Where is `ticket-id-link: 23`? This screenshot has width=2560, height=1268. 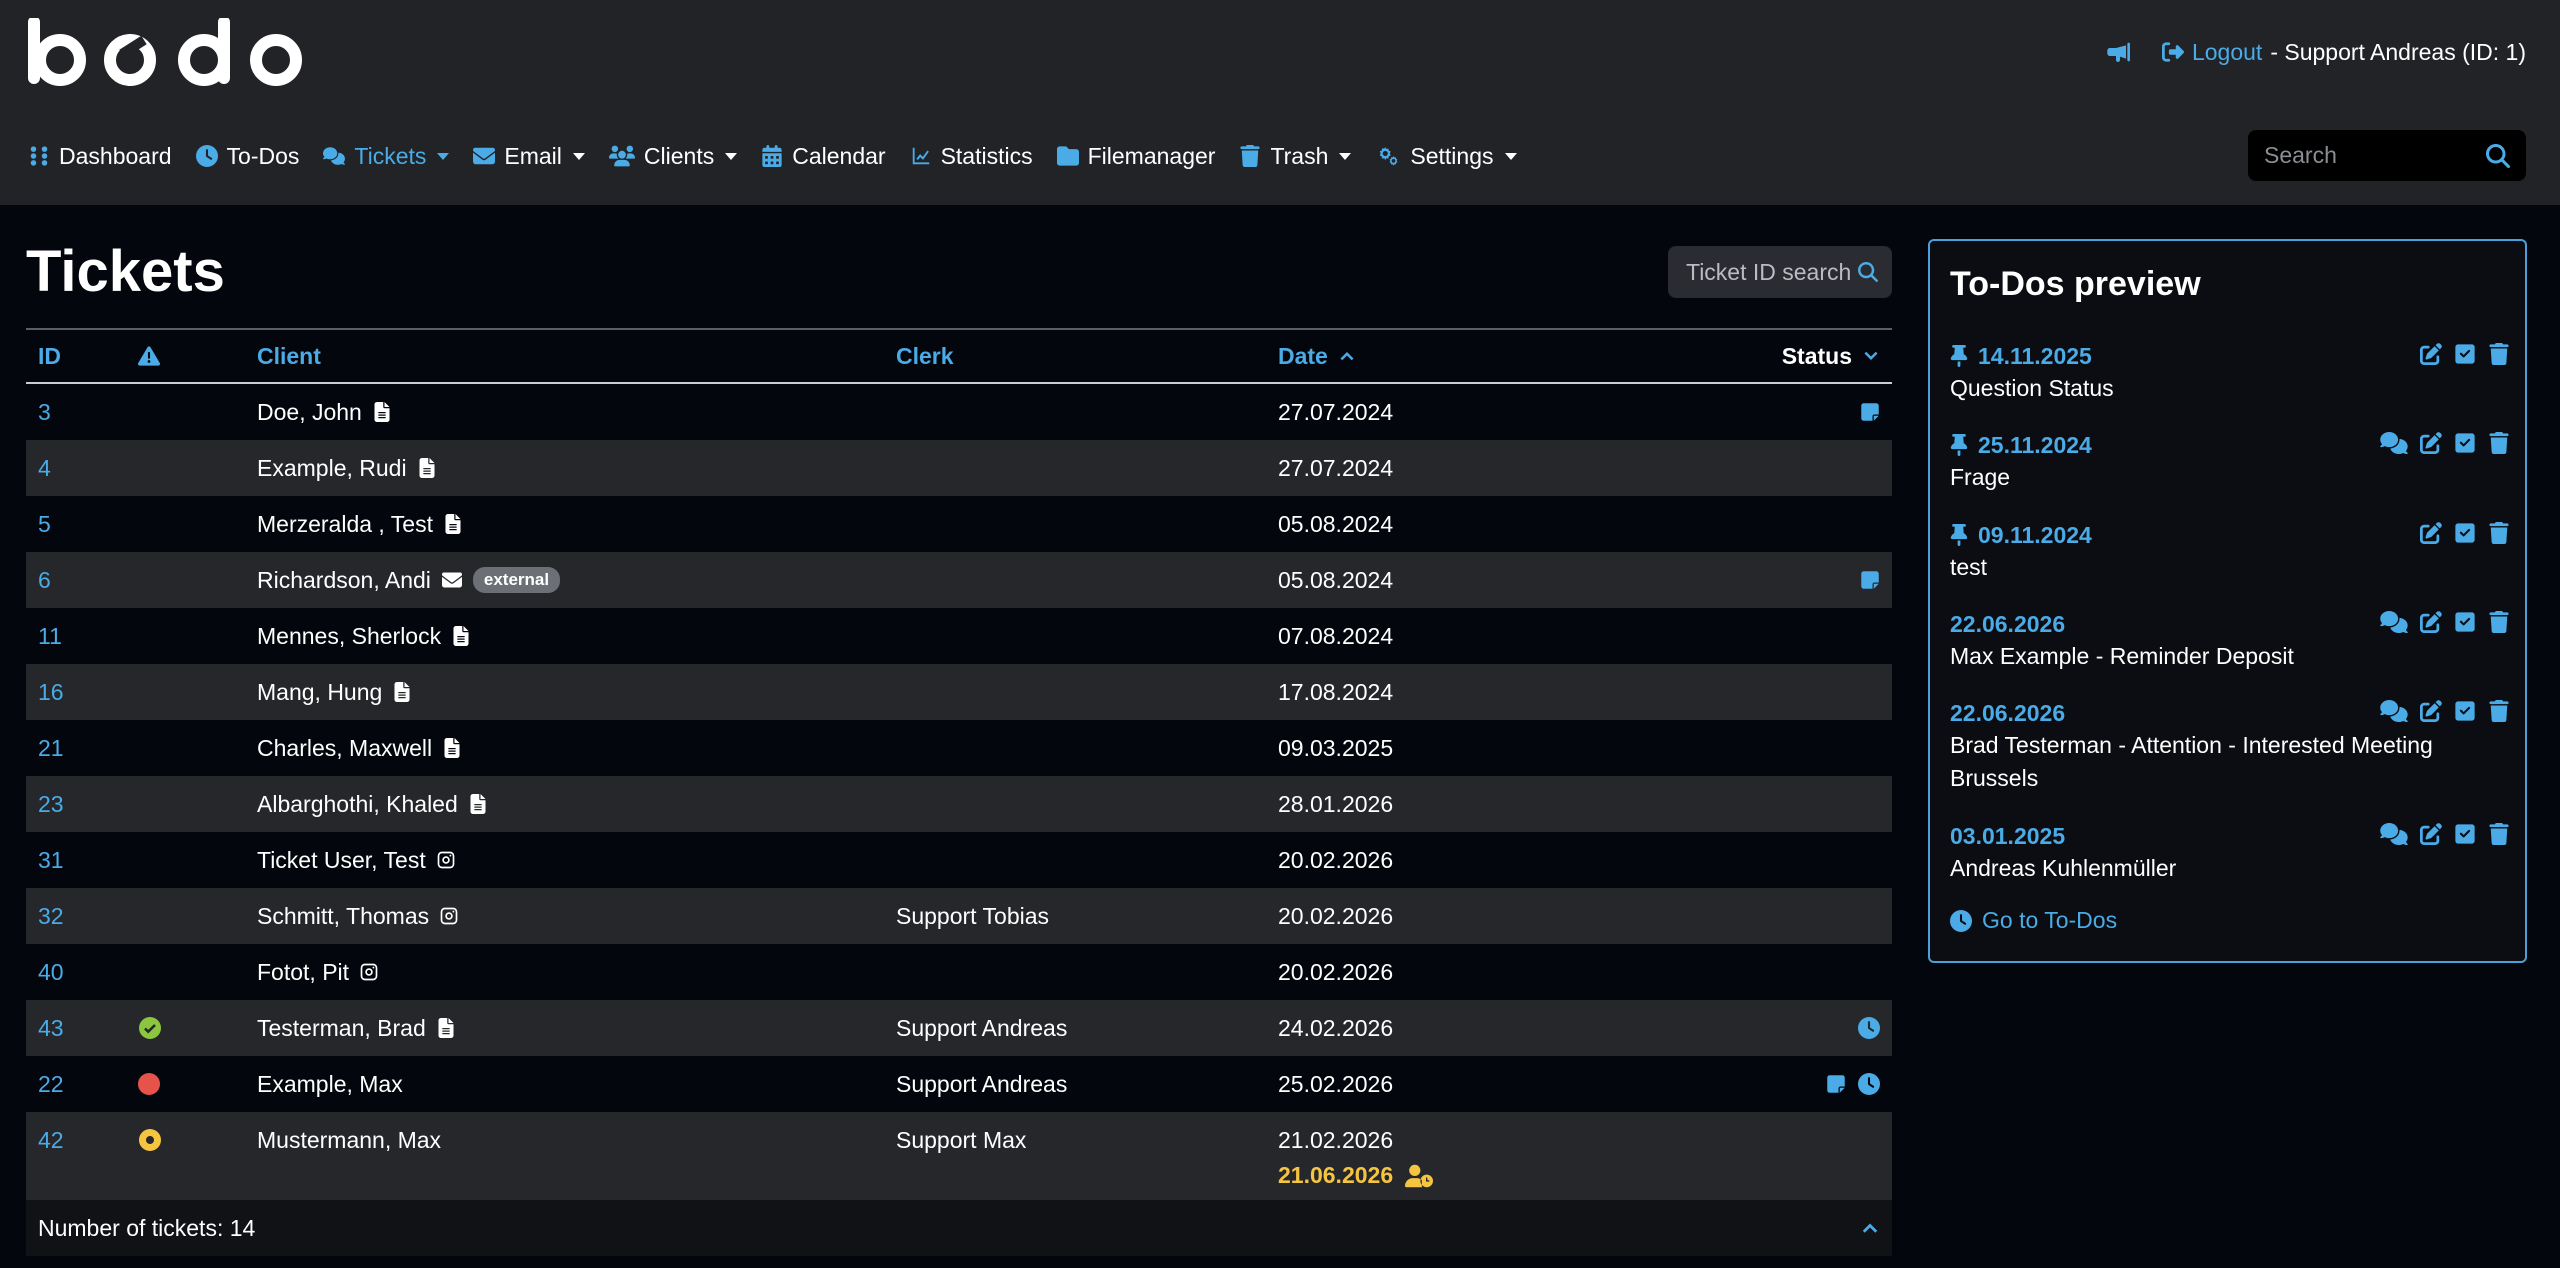 ticket-id-link: 23 is located at coordinates (51, 803).